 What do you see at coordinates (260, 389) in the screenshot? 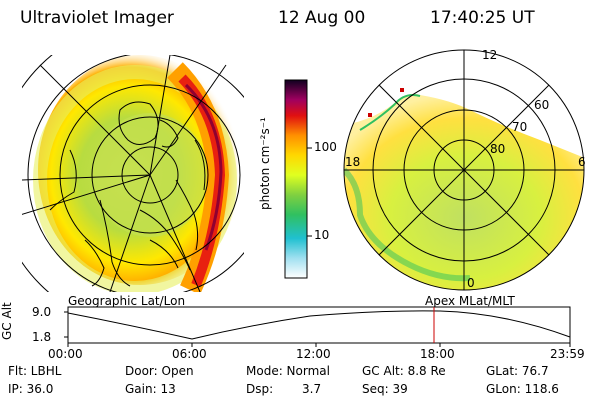
I see `info-dsp-label: Dsp:` at bounding box center [260, 389].